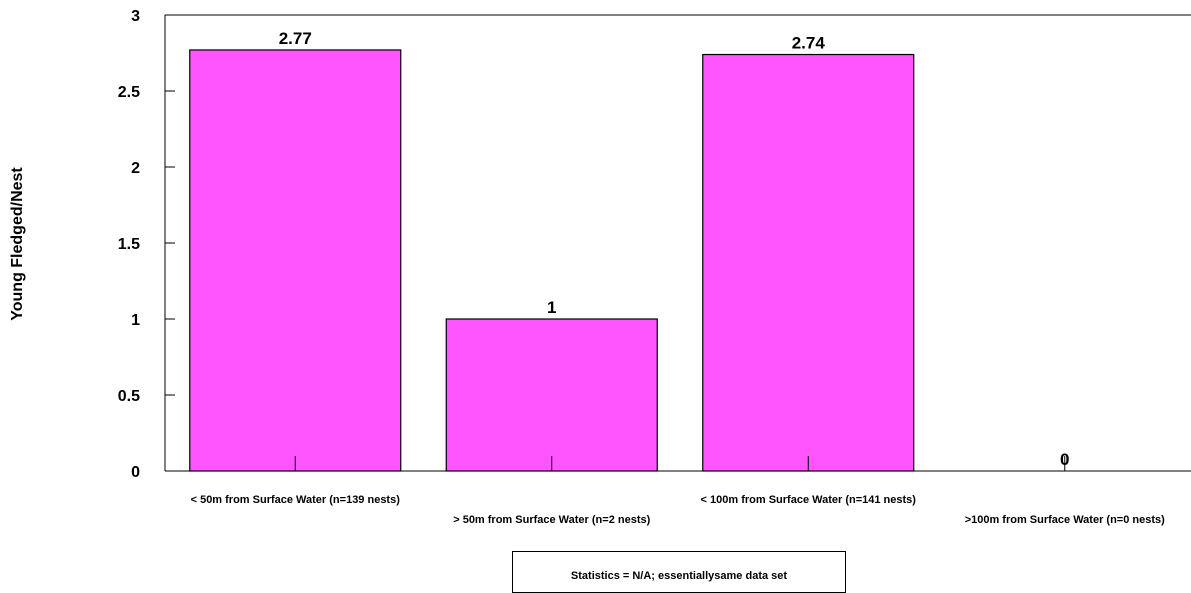 This screenshot has height=593, width=1191. What do you see at coordinates (296, 500) in the screenshot?
I see `category-label: < 50m from Surface Water (n=139 nests)` at bounding box center [296, 500].